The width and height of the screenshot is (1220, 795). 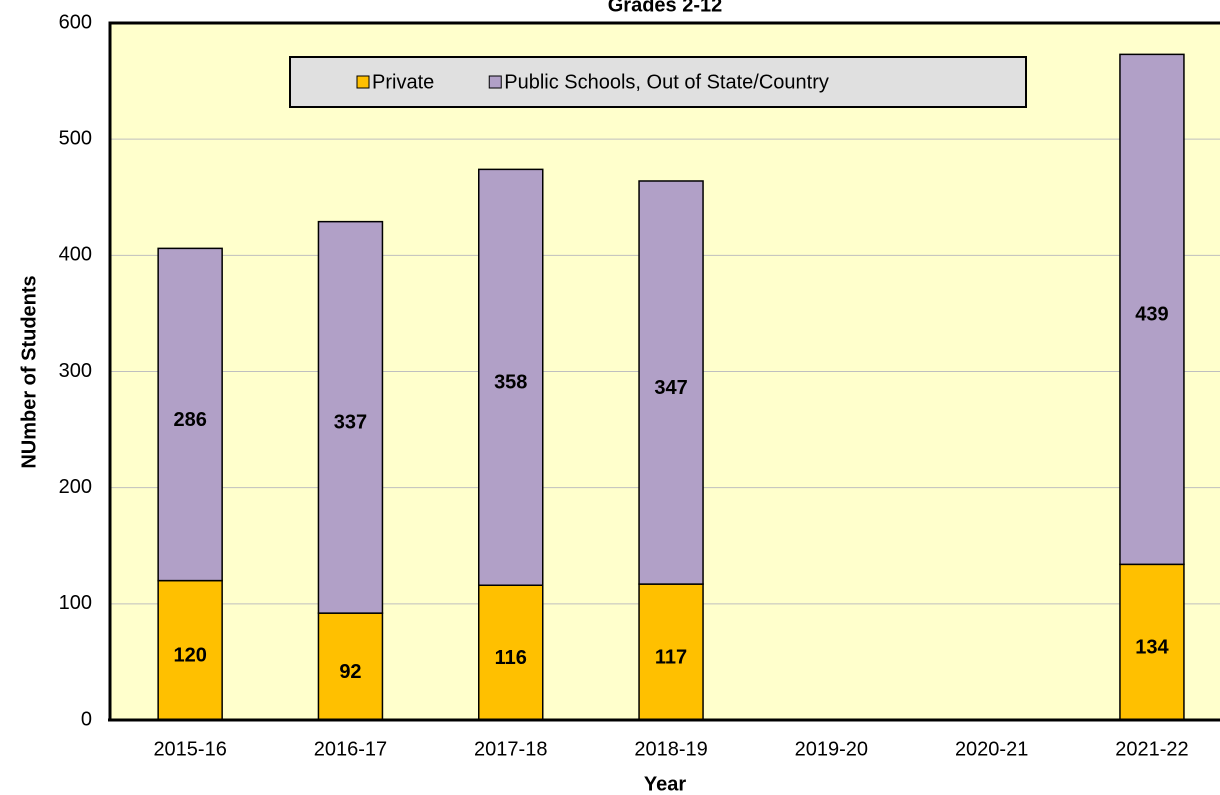 What do you see at coordinates (666, 82) in the screenshot?
I see `legend-label: Public Schools, Out of State/Country` at bounding box center [666, 82].